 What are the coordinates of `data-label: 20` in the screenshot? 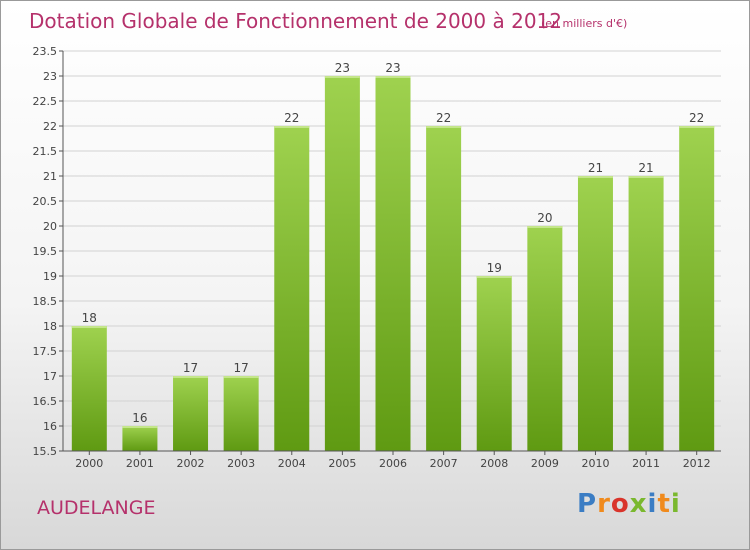 It's located at (544, 218).